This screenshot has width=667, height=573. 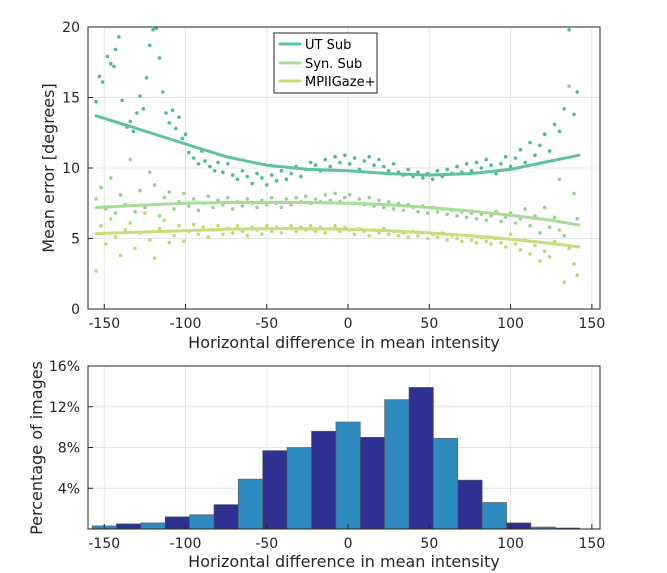 What do you see at coordinates (104, 544) in the screenshot?
I see `histogram-x-tick-label: -150` at bounding box center [104, 544].